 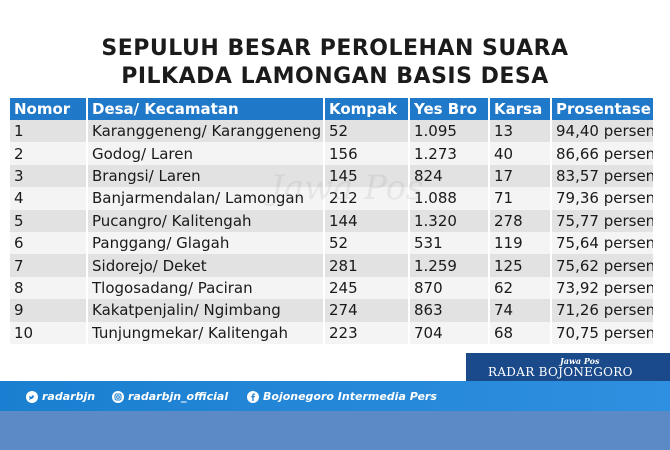 What do you see at coordinates (601, 220) in the screenshot?
I see `cell-prosentase: 75,77 persen` at bounding box center [601, 220].